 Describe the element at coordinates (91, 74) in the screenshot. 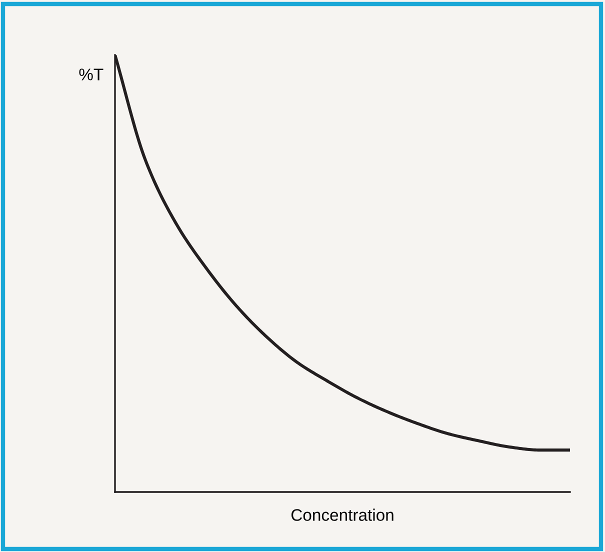

I see `y-axis-title: %T` at that location.